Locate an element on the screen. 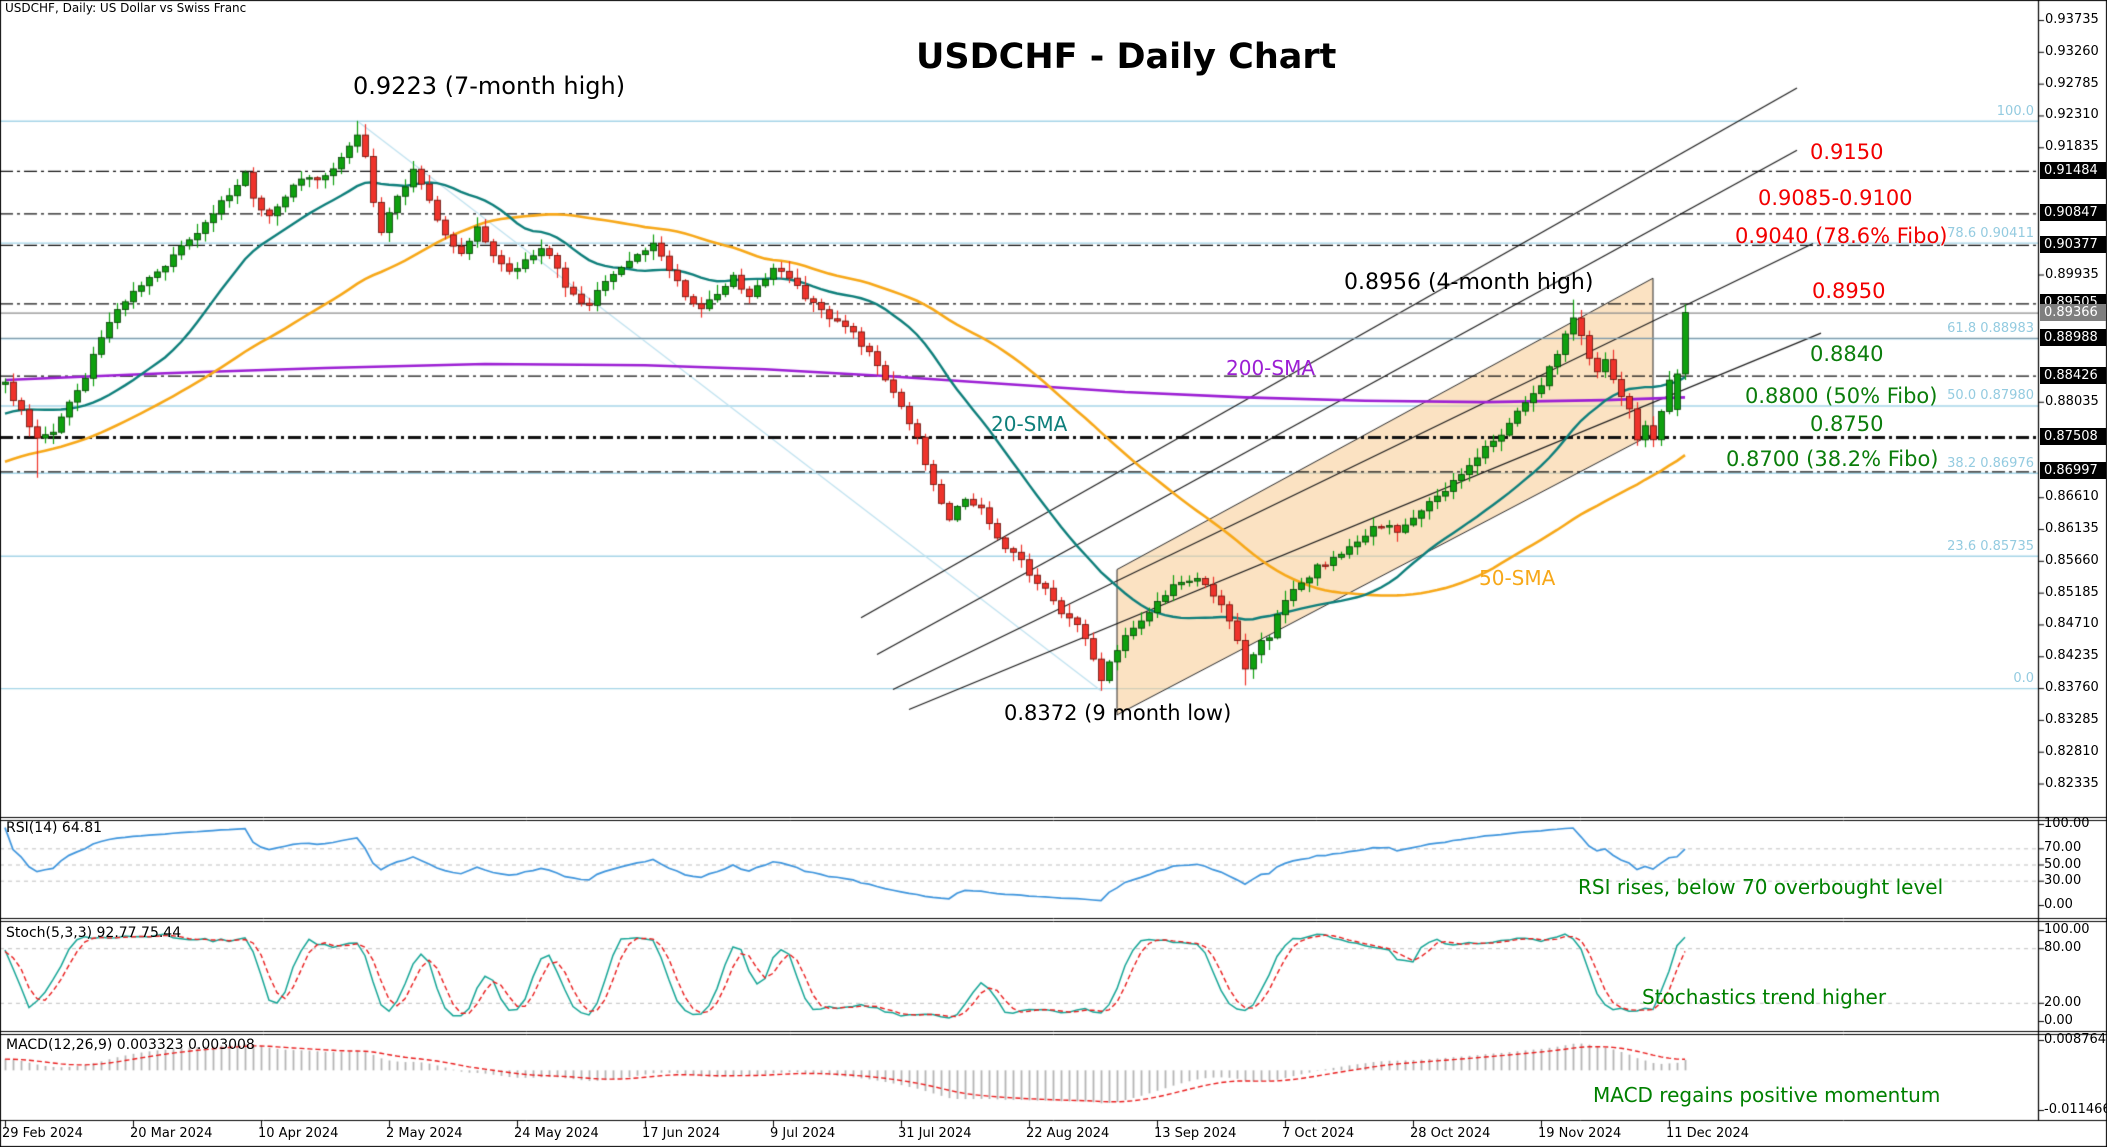 Image resolution: width=2107 pixels, height=1147 pixels. symbol-info: USDCHF, Daily: US Dollar vs Swiss Franc is located at coordinates (126, 8).